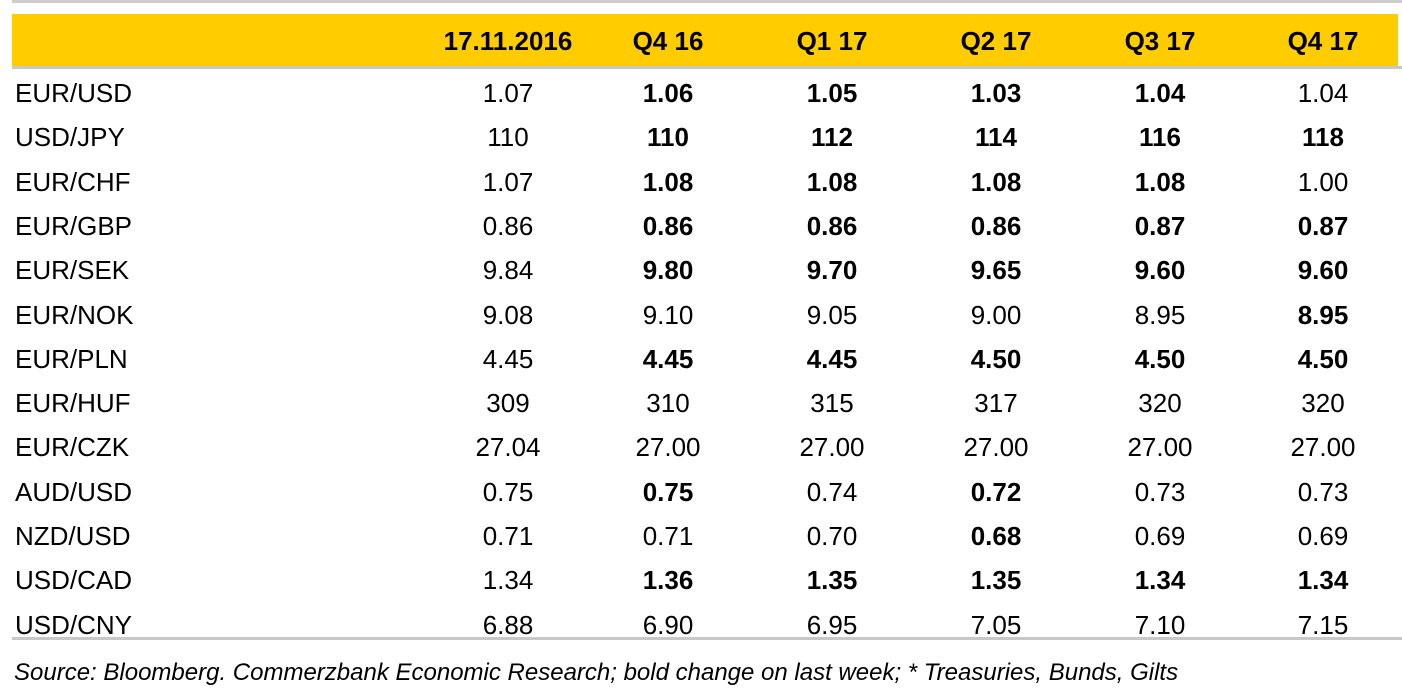 The width and height of the screenshot is (1402, 700). I want to click on column-header: Q3 17, so click(1160, 41).